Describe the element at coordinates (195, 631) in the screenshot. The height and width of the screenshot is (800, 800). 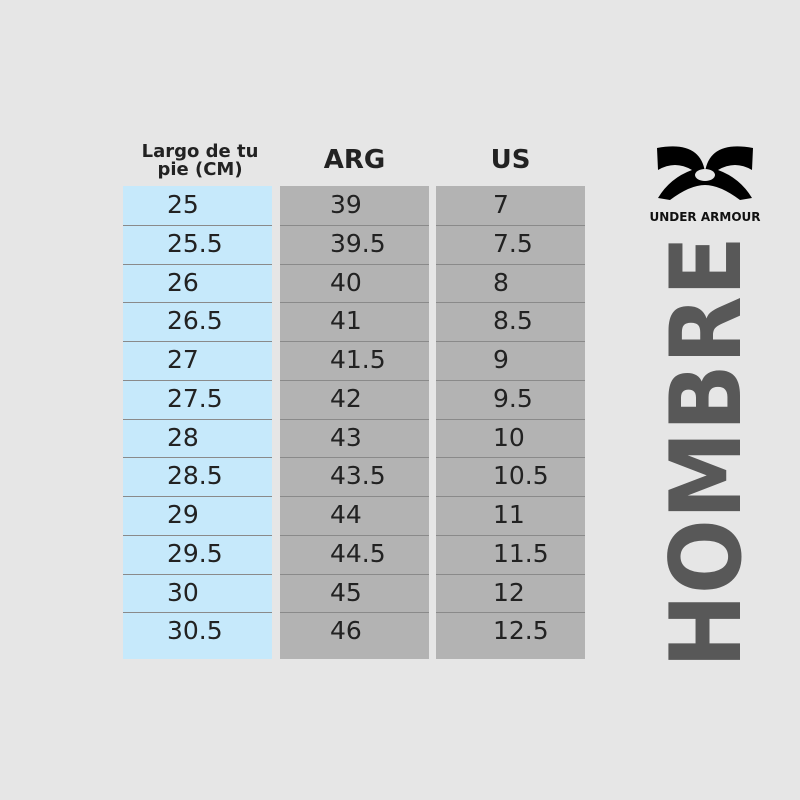
I see `table-cell: 30.5` at that location.